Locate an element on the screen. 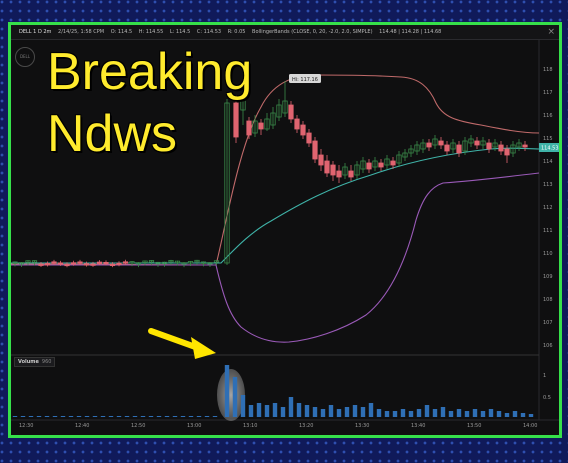 The width and height of the screenshot is (568, 463). time-tick-label: 13:20 is located at coordinates (306, 426).